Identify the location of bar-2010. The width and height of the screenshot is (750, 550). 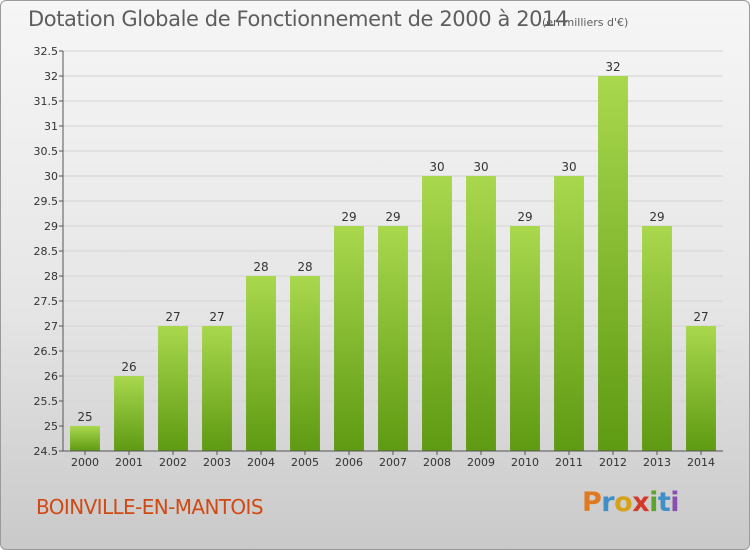
(525, 338).